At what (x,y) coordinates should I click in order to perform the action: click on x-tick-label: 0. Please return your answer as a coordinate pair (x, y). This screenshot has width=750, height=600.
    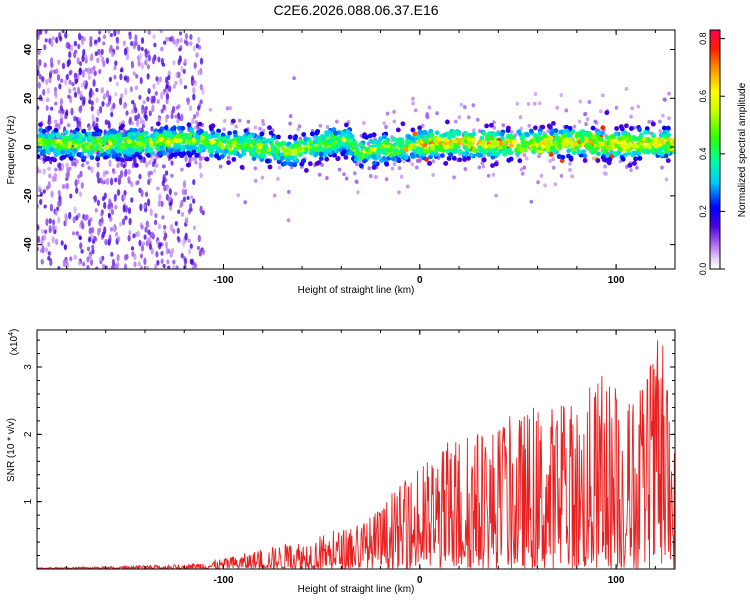
    Looking at the image, I should click on (420, 280).